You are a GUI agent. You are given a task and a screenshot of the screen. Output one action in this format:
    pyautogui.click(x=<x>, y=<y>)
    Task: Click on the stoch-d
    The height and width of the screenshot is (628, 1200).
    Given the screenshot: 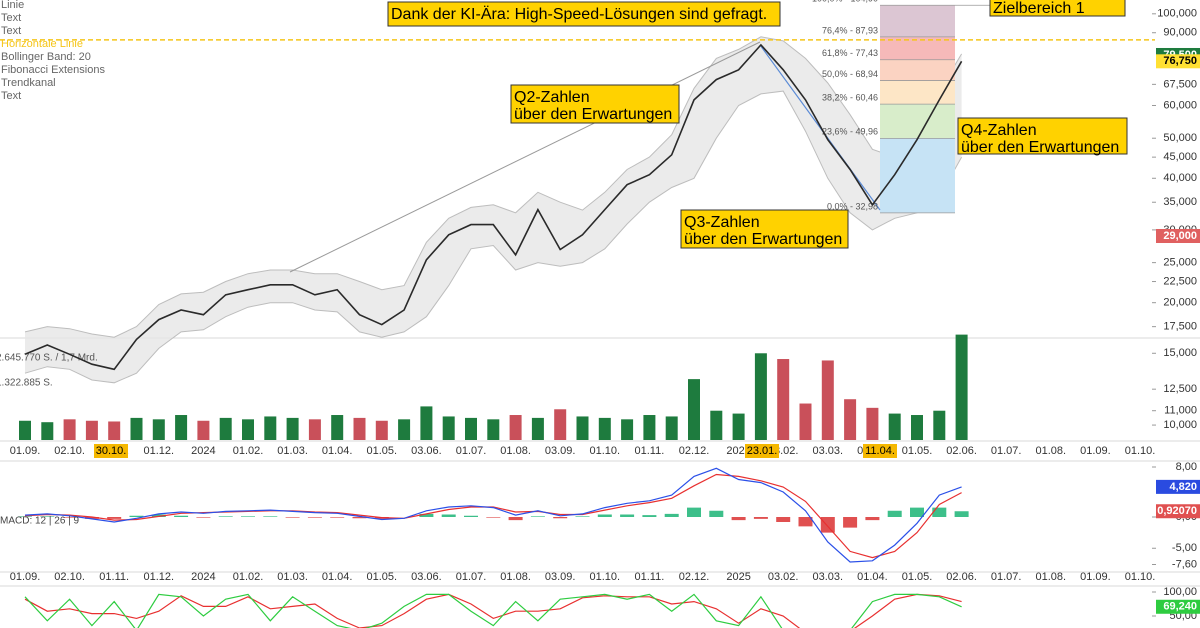 What is the action you would take?
    pyautogui.click(x=493, y=610)
    